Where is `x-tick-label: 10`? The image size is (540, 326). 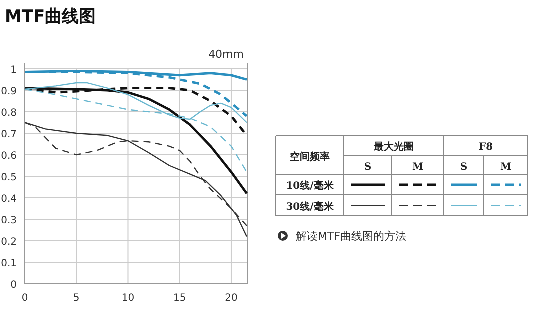
x-tick-label: 10 is located at coordinates (128, 298).